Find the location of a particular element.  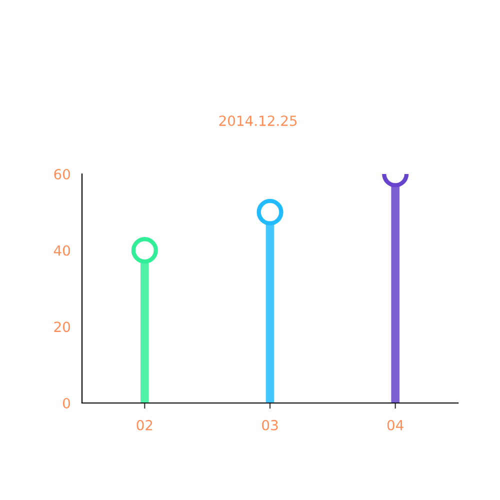

x-tick-label: 03 is located at coordinates (270, 425).